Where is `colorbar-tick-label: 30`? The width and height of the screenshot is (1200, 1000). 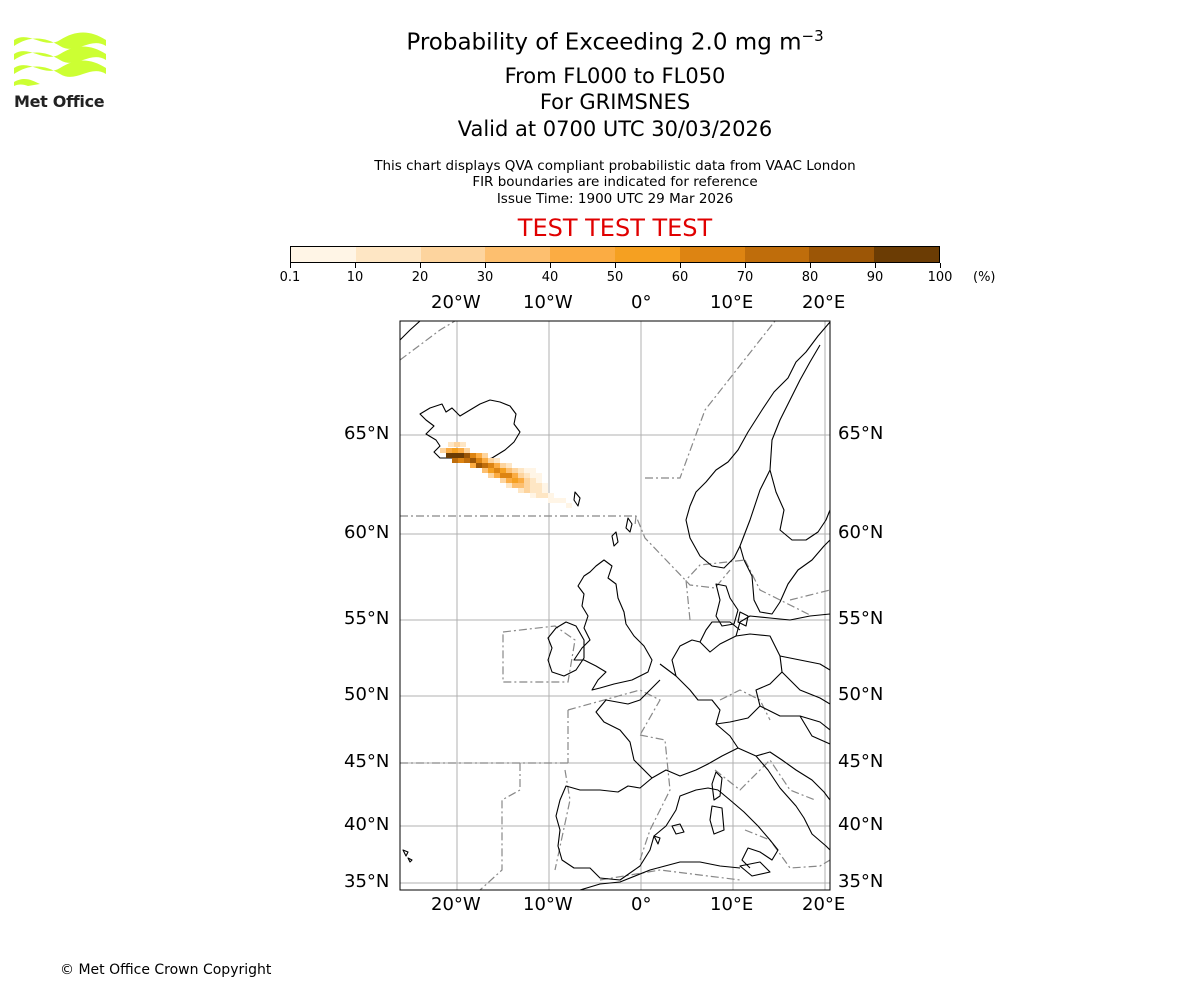 colorbar-tick-label: 30 is located at coordinates (485, 277).